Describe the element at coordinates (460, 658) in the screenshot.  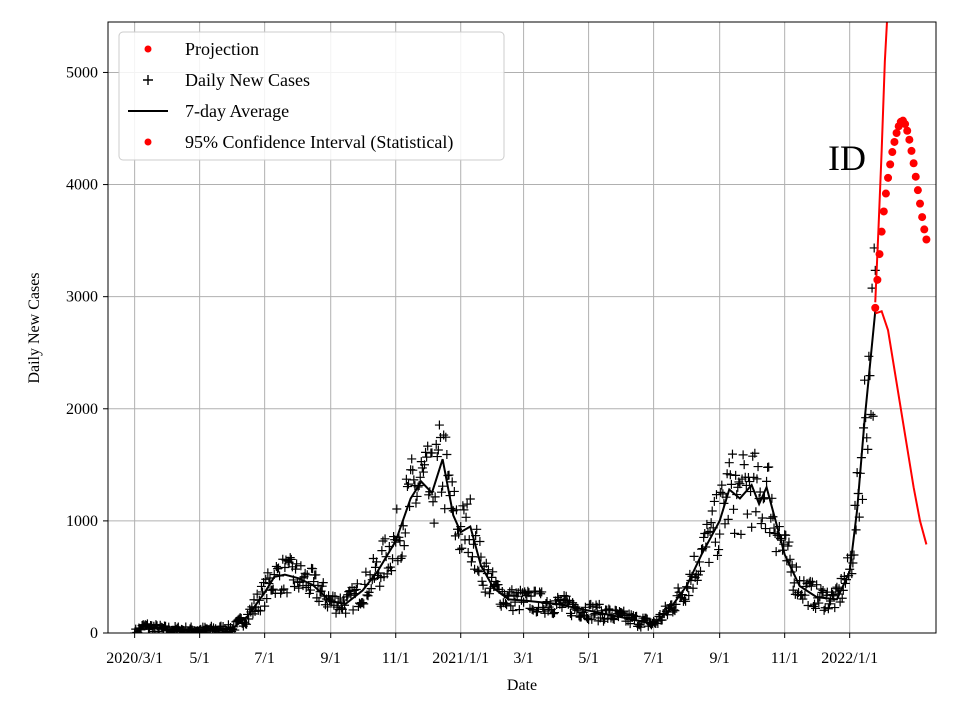
I see `x-tick-label: 2021/1/1` at that location.